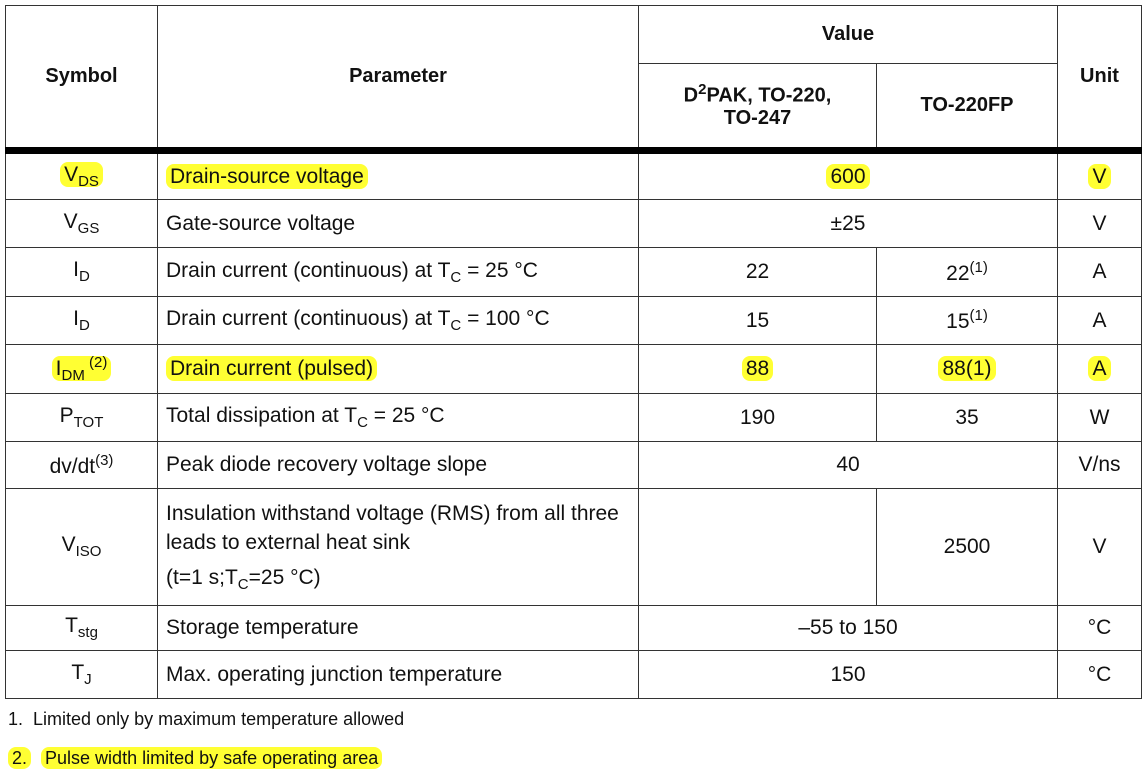 Image resolution: width=1147 pixels, height=780 pixels. I want to click on parameter-cell: Drain-source voltage, so click(398, 173).